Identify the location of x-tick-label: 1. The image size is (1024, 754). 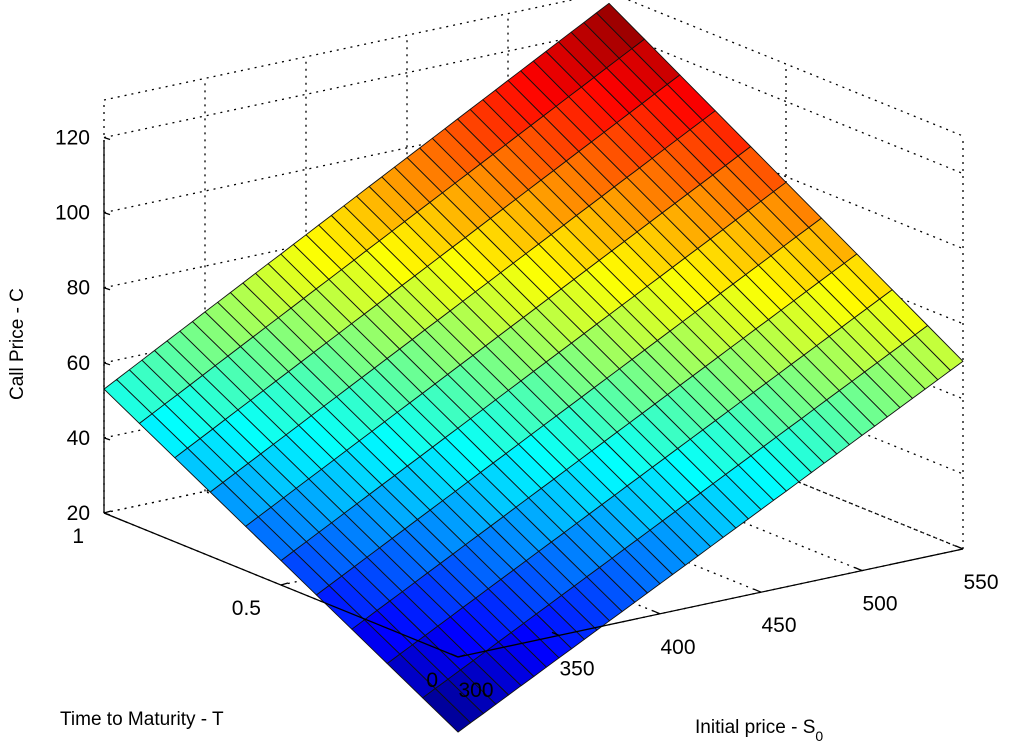
(78, 536).